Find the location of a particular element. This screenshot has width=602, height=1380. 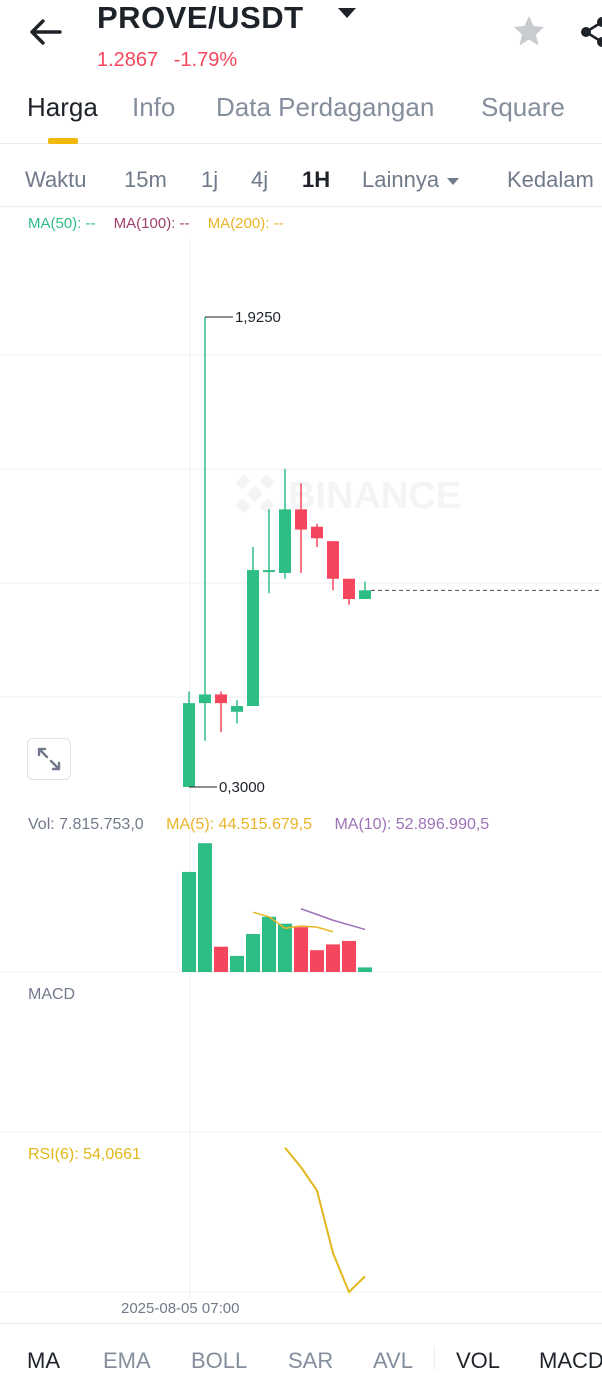

interval-bar: Waktu 15m 1j 4j 1H Lainnya Kedalam is located at coordinates (301, 176).